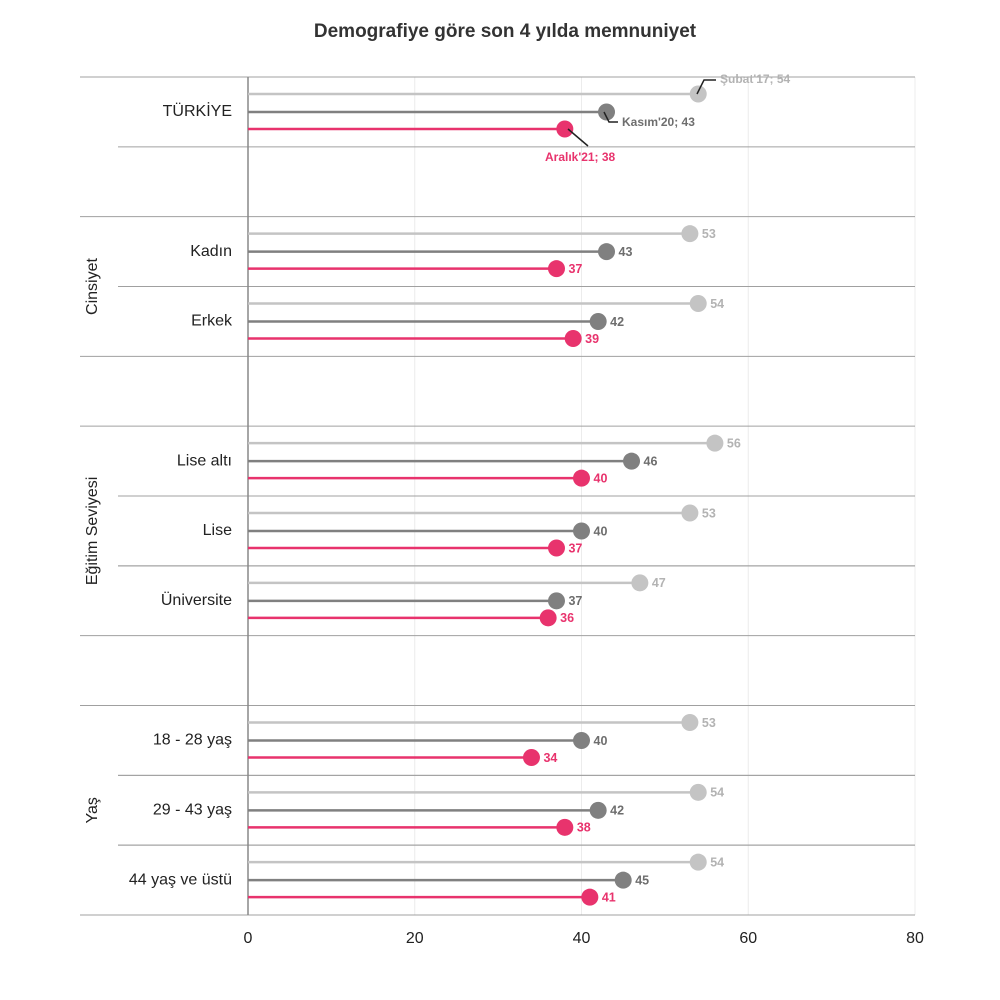  What do you see at coordinates (915, 938) in the screenshot?
I see `x-tick-label: 80` at bounding box center [915, 938].